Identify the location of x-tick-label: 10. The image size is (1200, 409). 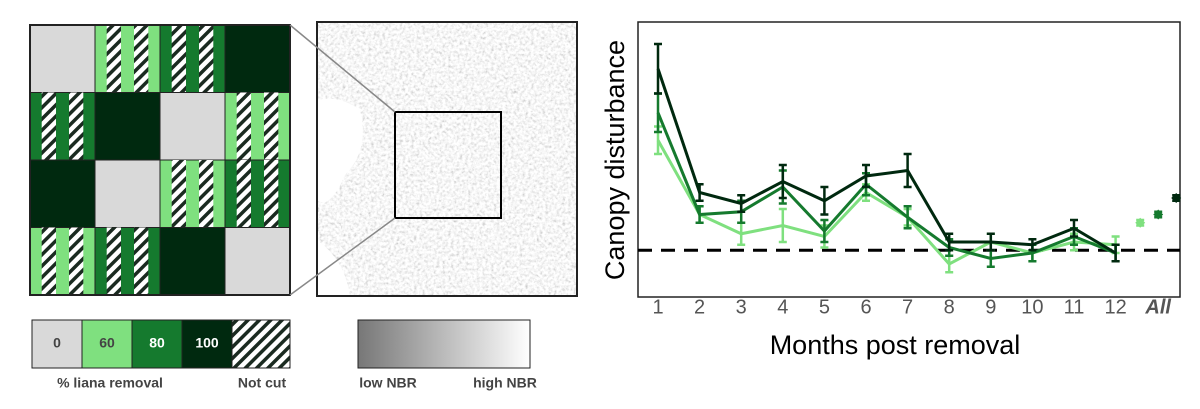
(1032, 307).